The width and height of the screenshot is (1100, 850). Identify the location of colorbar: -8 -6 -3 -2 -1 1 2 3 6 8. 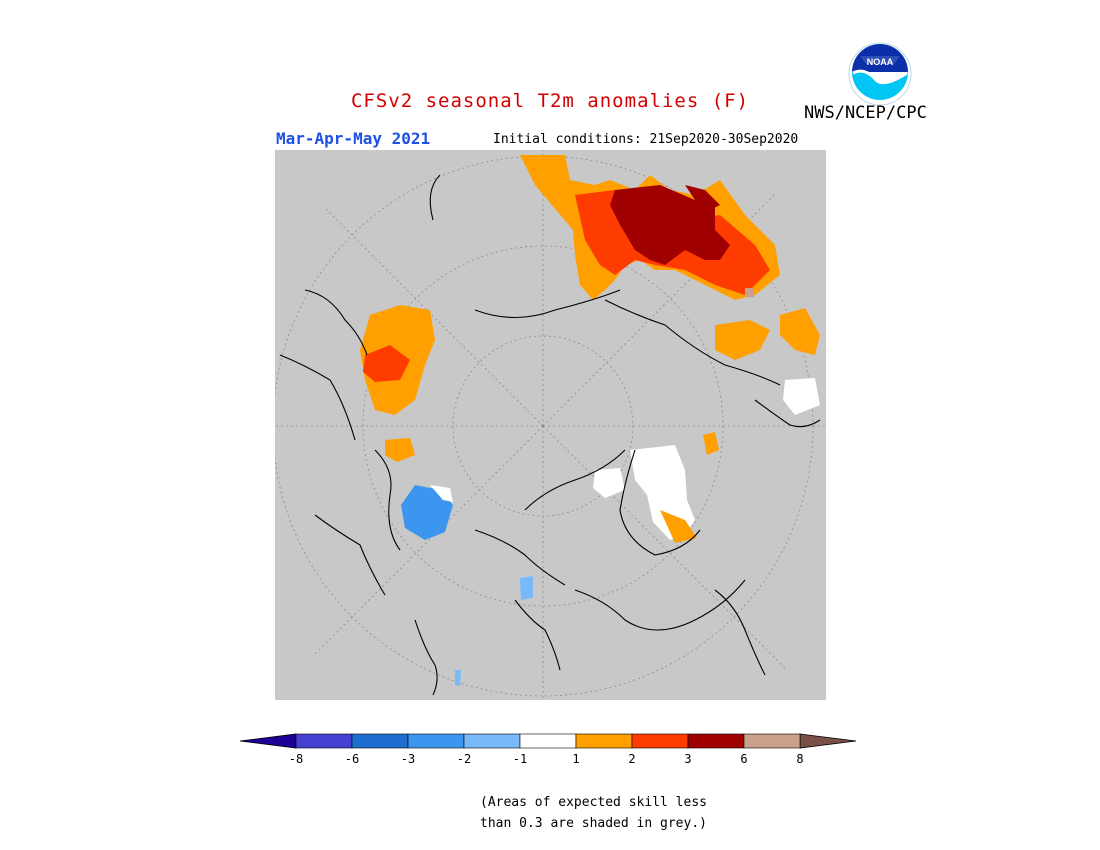
(548, 749).